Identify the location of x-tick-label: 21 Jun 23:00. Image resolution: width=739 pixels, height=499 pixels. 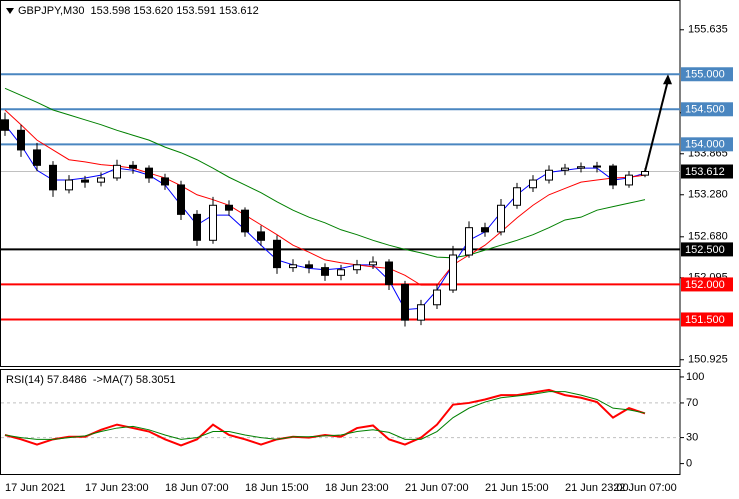
(597, 488).